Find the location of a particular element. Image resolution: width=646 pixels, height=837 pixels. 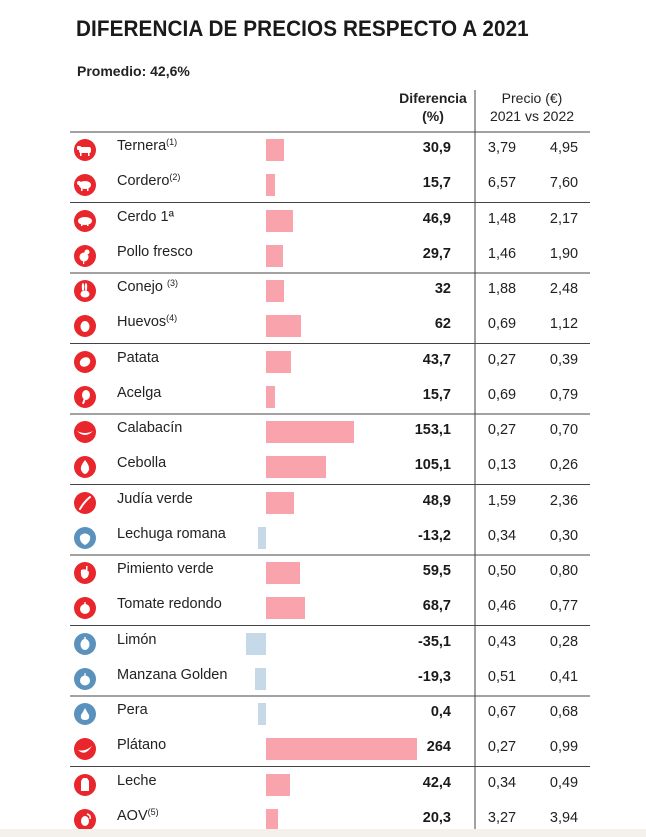

row-label: Cebolla is located at coordinates (142, 463).